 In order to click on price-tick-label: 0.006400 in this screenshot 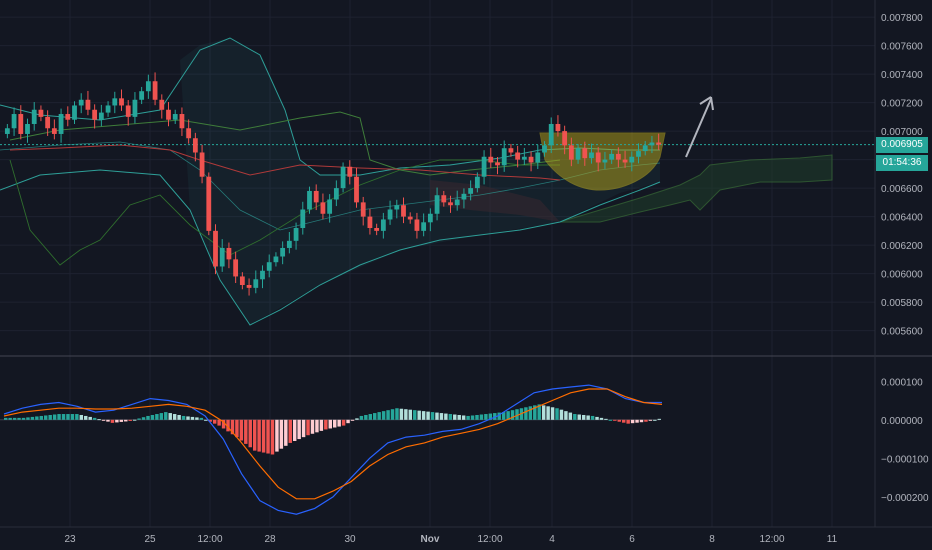, I will do `click(902, 218)`.